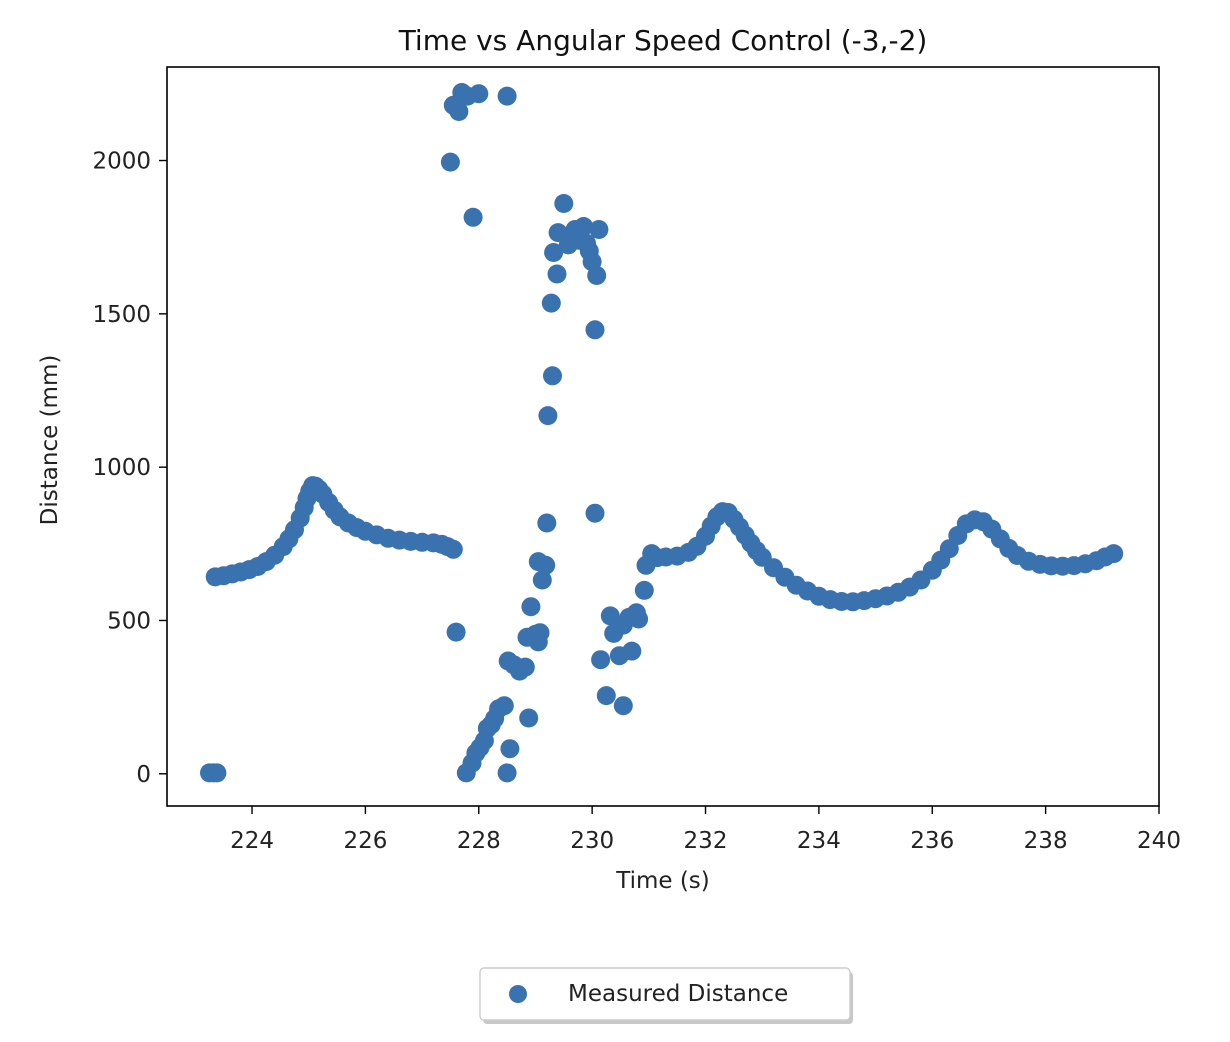 The image size is (1230, 1042). Describe the element at coordinates (819, 841) in the screenshot. I see `x-tick-label: 234` at that location.